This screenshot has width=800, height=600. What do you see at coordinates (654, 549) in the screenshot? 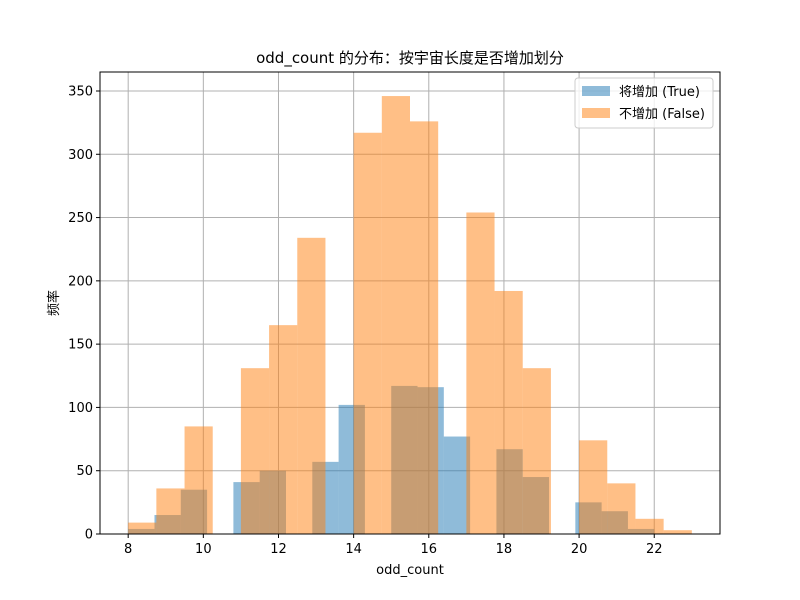
I see `x-tick-label: 22` at bounding box center [654, 549].